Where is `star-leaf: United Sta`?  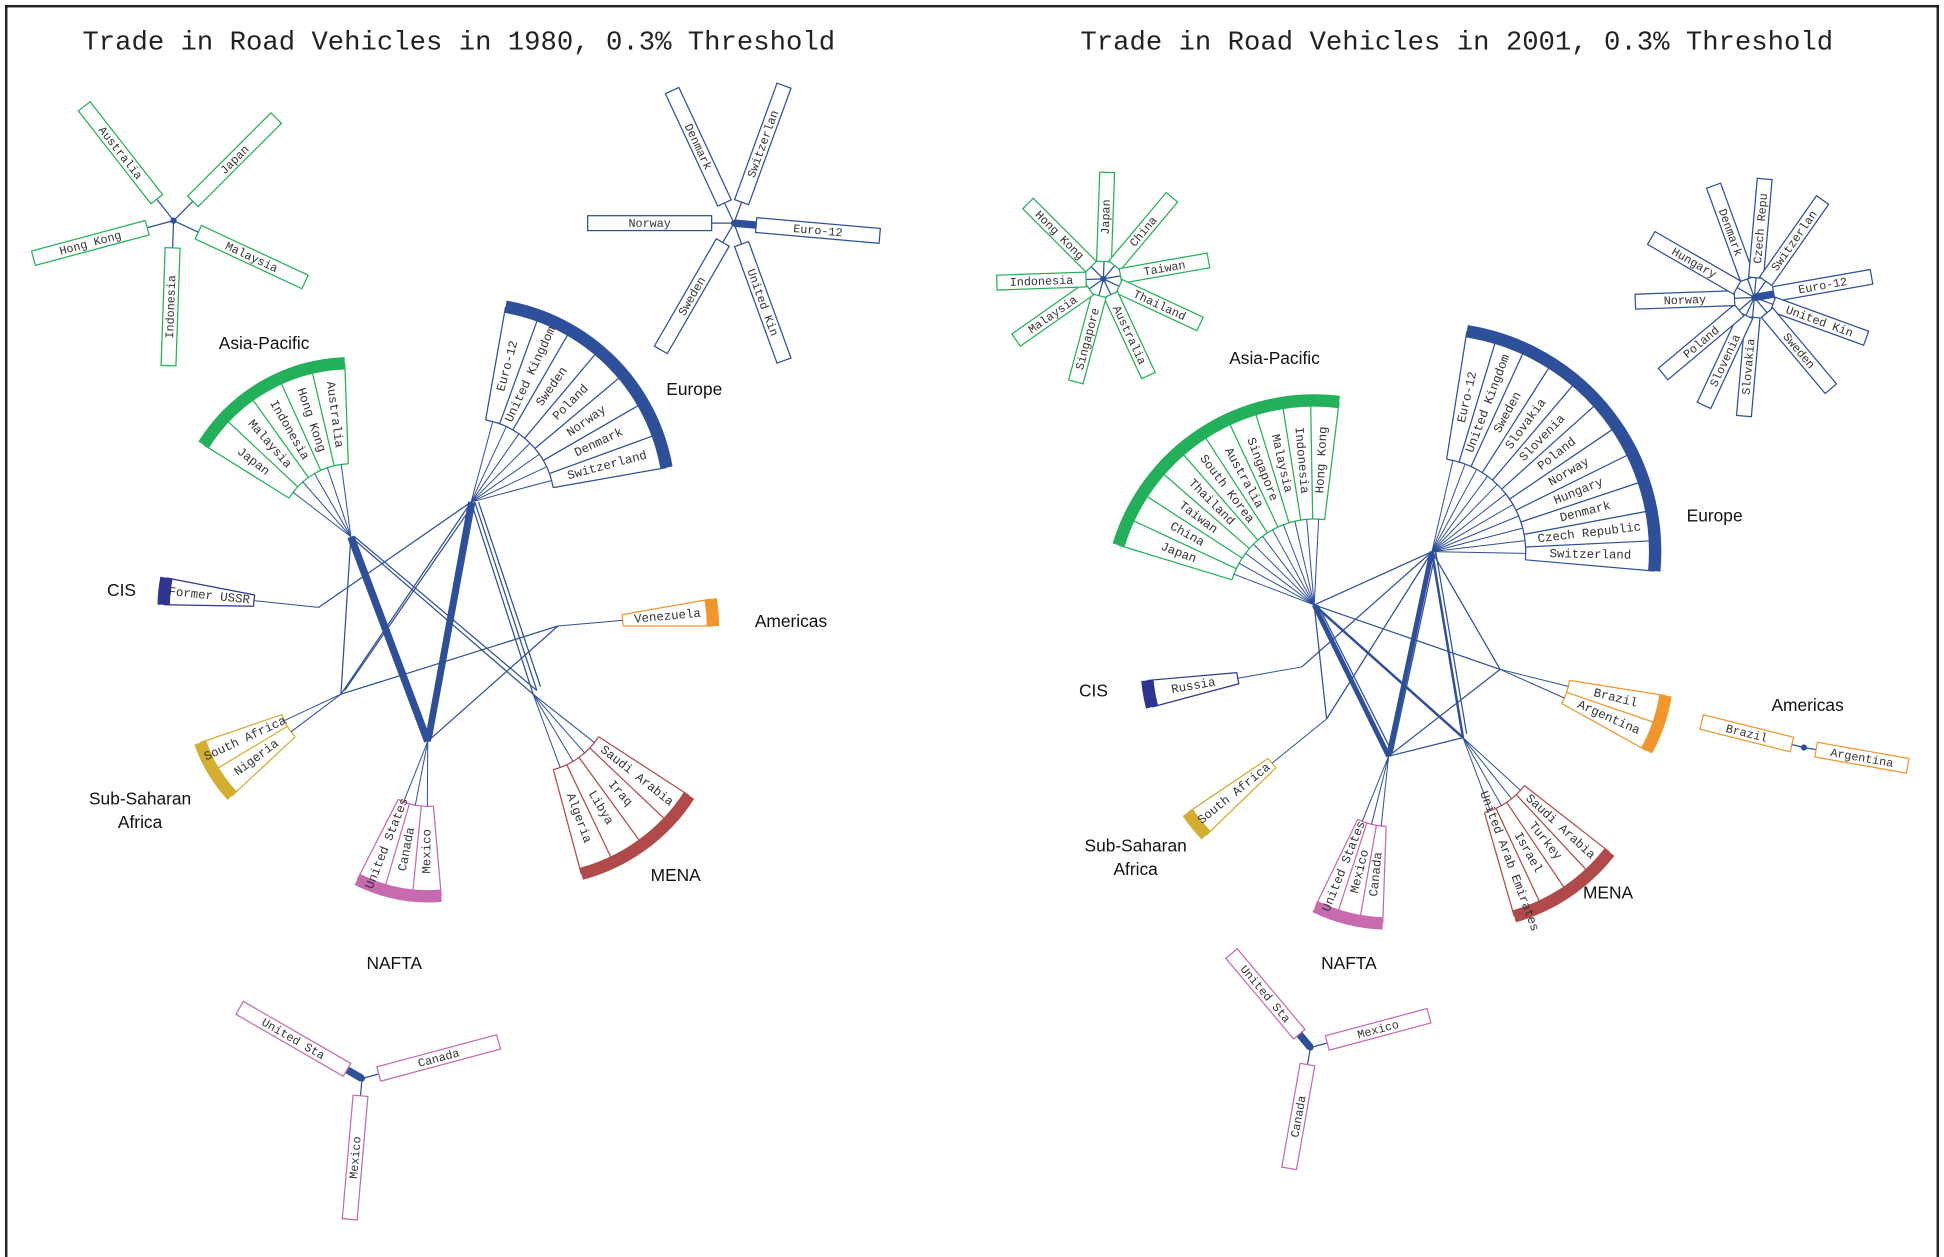
star-leaf: United Sta is located at coordinates (299, 1041).